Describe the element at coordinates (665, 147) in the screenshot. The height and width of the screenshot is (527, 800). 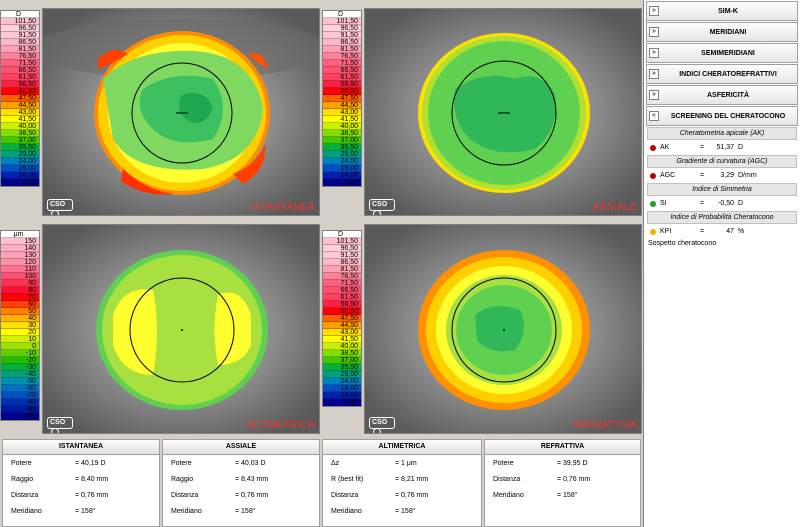
I see `index-name: AK` at that location.